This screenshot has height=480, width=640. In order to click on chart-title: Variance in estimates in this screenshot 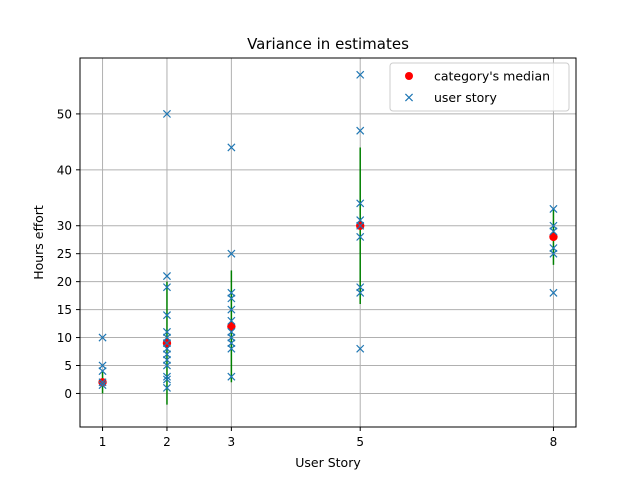, I will do `click(328, 44)`.